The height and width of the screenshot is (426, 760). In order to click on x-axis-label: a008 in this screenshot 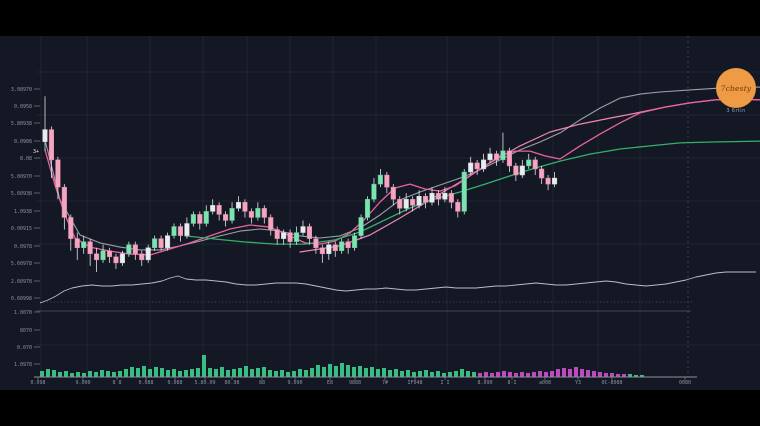, I will do `click(545, 383)`.